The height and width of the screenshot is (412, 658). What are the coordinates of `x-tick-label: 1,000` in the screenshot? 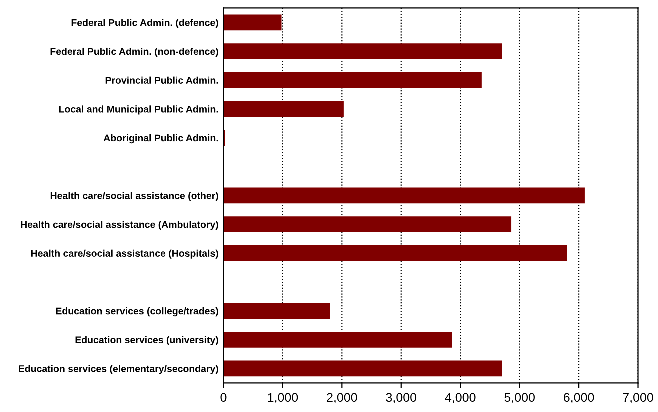 It's located at (283, 398).